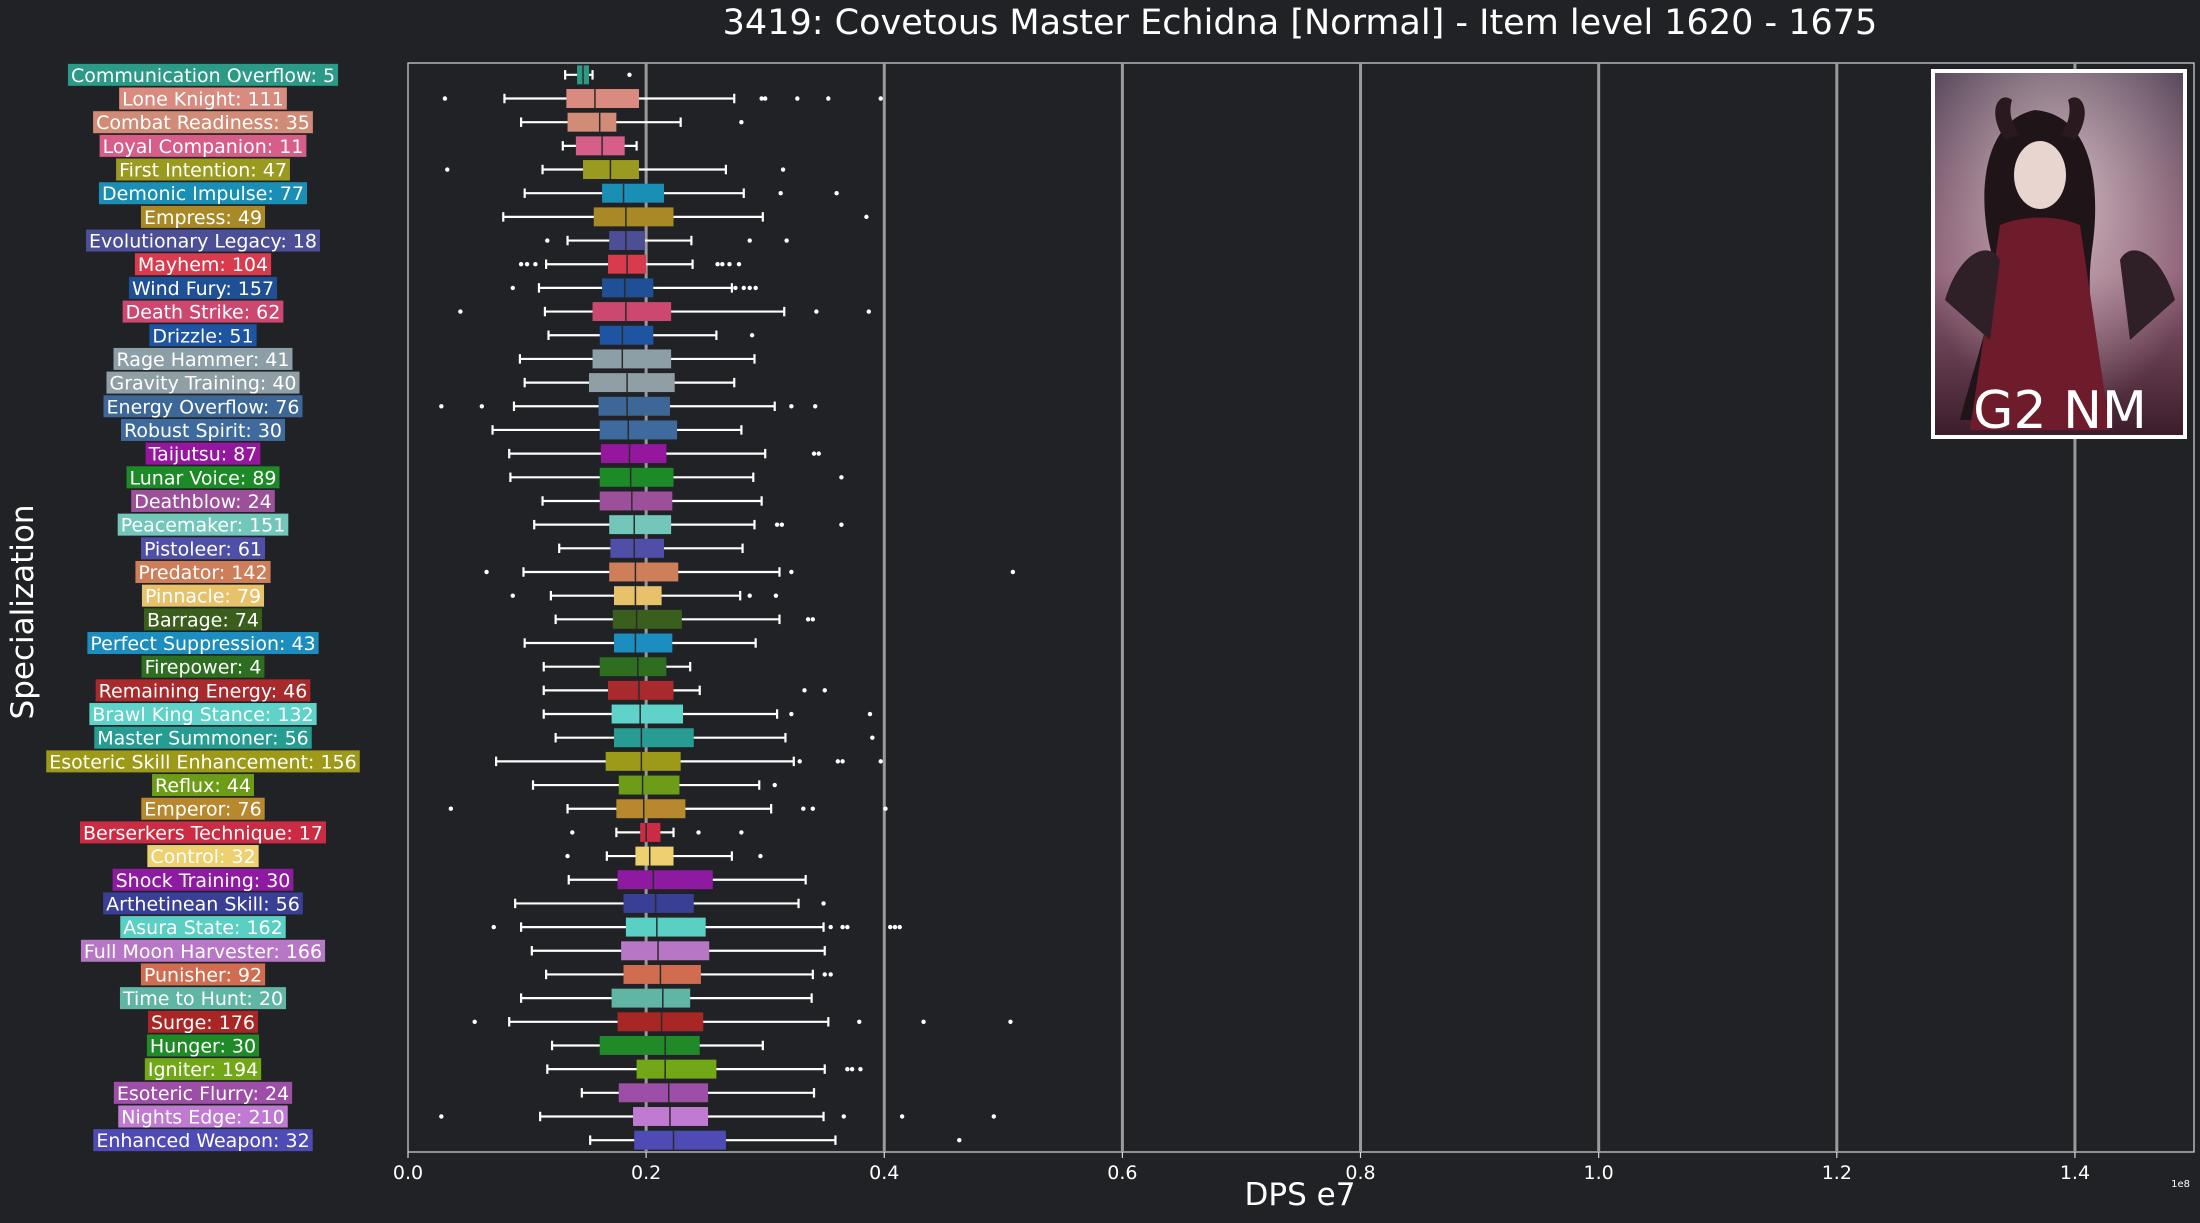 The height and width of the screenshot is (1223, 2200). Describe the element at coordinates (203, 785) in the screenshot. I see `category-label: Reflux: 44` at that location.